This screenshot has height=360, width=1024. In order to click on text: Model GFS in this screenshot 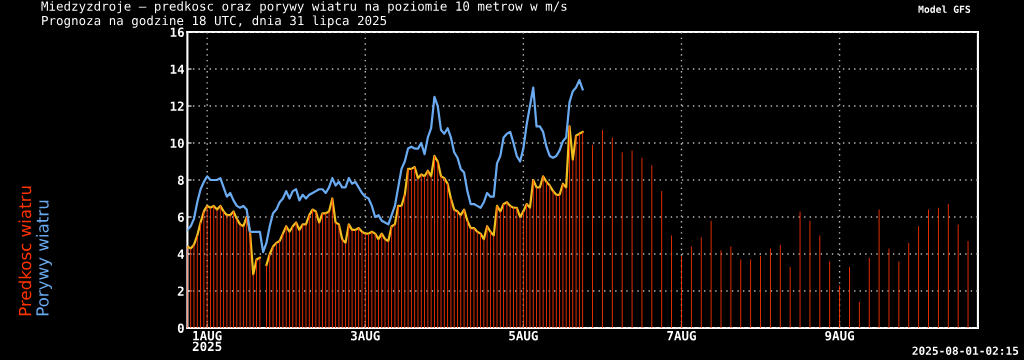, I will do `click(944, 9)`.